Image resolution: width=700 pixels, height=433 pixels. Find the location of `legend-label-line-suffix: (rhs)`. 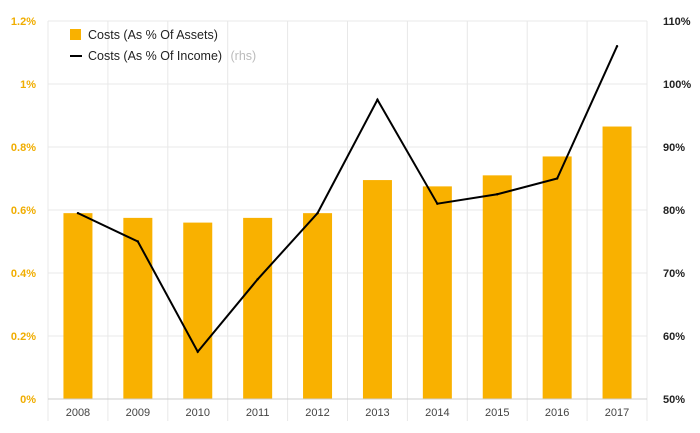

legend-label-line-suffix: (rhs) is located at coordinates (244, 56).